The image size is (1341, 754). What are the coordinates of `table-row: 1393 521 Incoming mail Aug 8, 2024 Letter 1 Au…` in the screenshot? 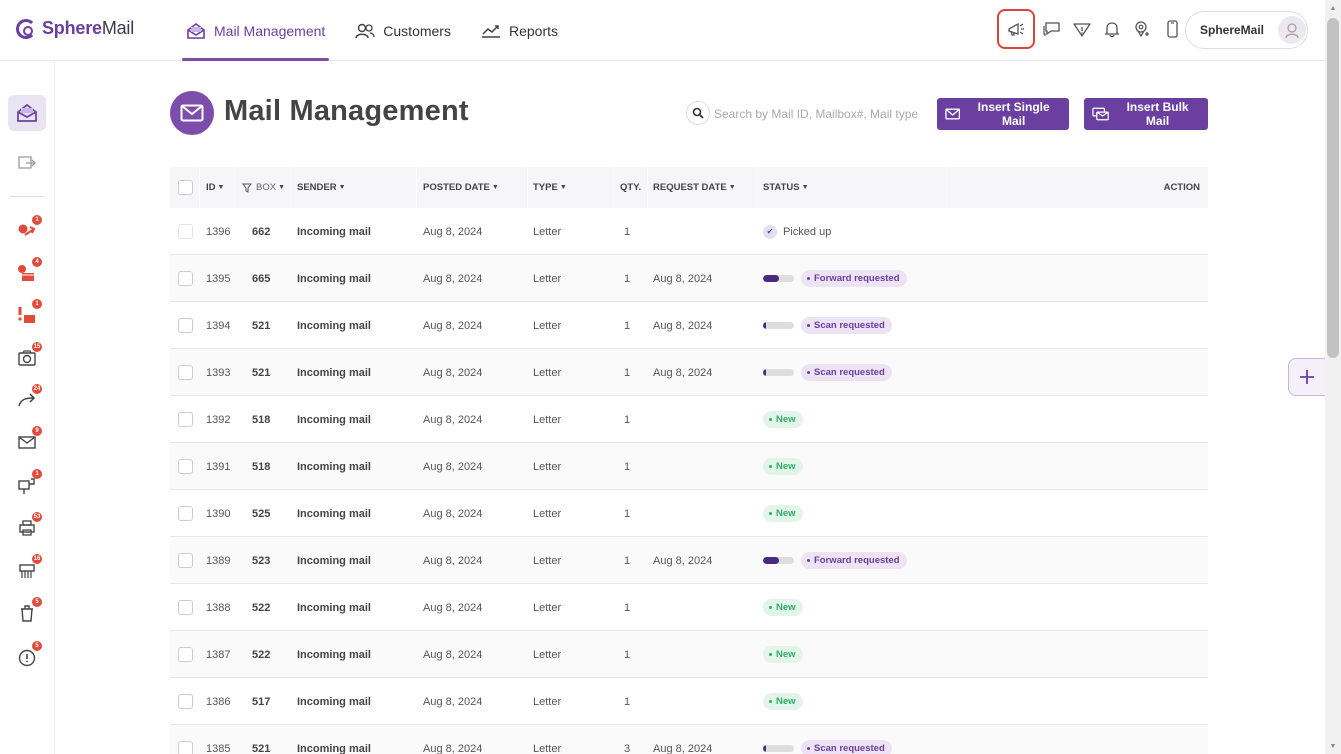 It's located at (689, 372).